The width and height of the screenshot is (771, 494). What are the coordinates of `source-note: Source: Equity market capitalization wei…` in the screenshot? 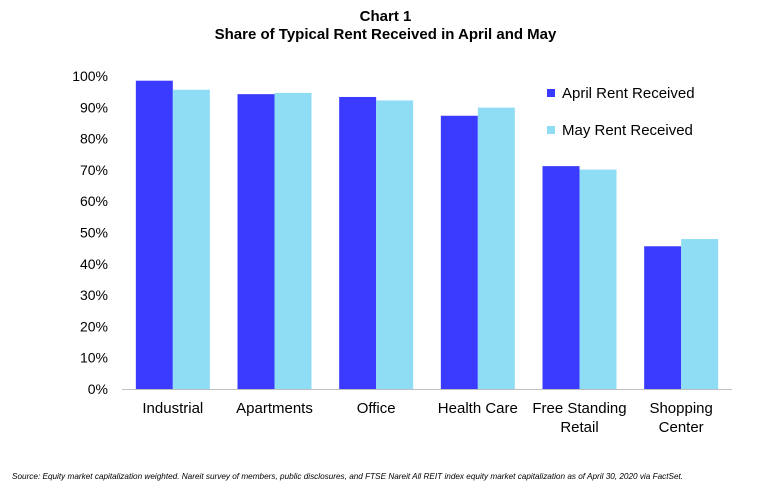 It's located at (348, 476).